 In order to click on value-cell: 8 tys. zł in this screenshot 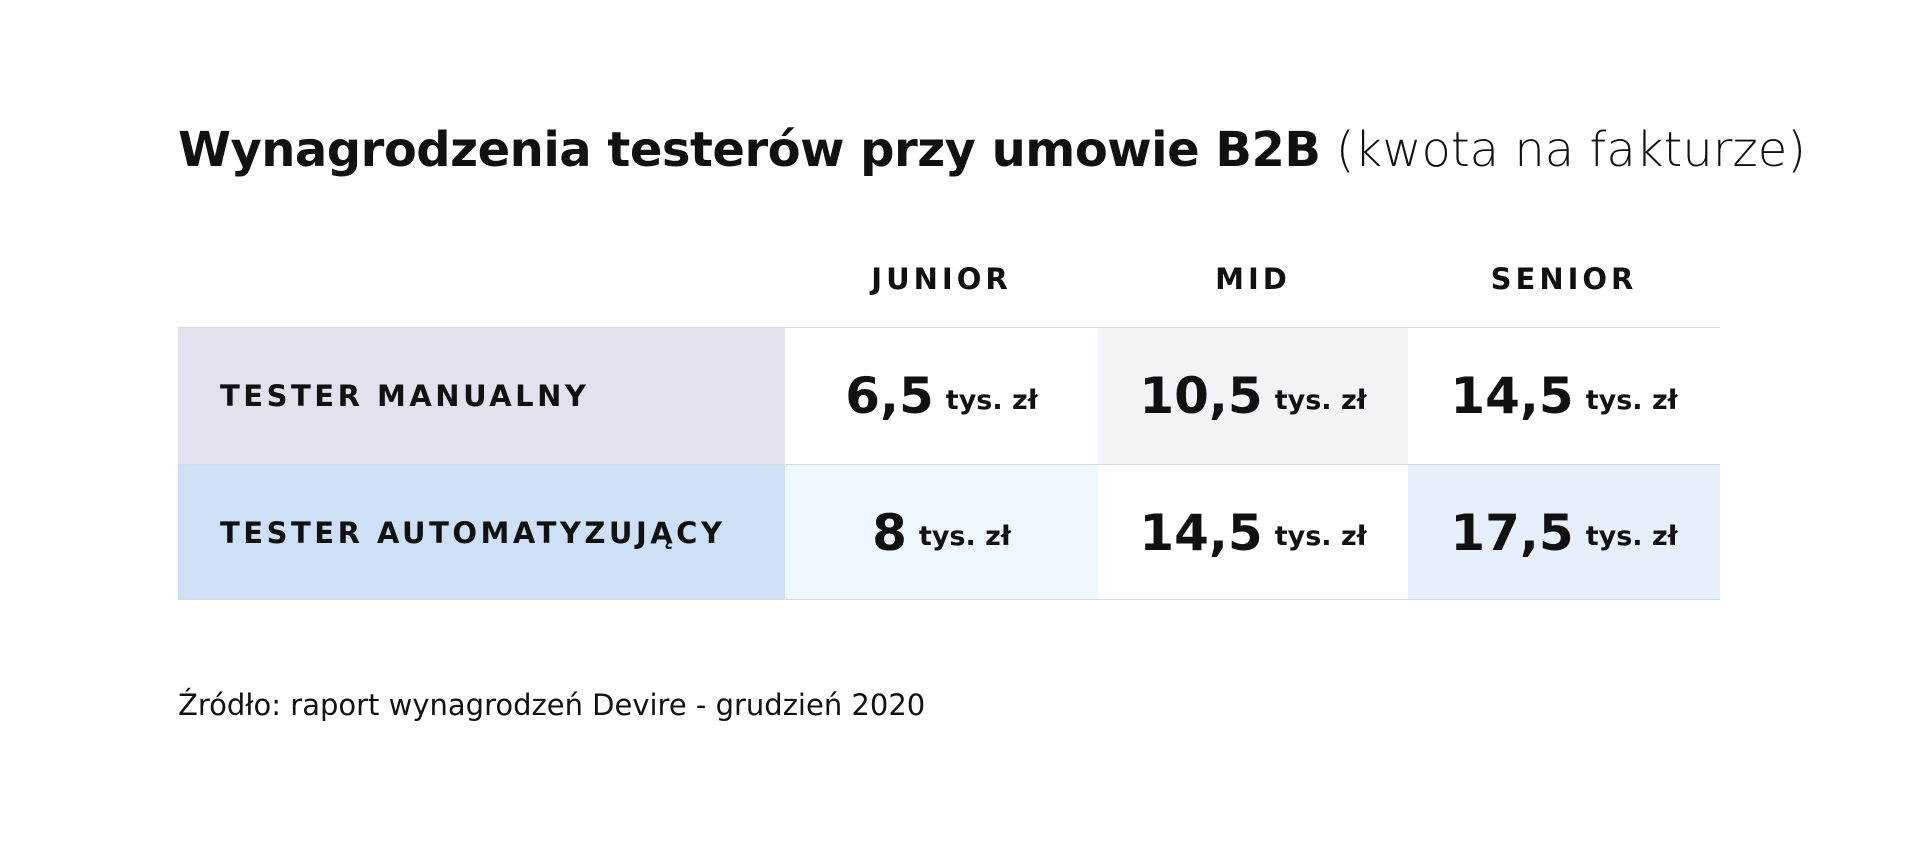, I will do `click(941, 532)`.